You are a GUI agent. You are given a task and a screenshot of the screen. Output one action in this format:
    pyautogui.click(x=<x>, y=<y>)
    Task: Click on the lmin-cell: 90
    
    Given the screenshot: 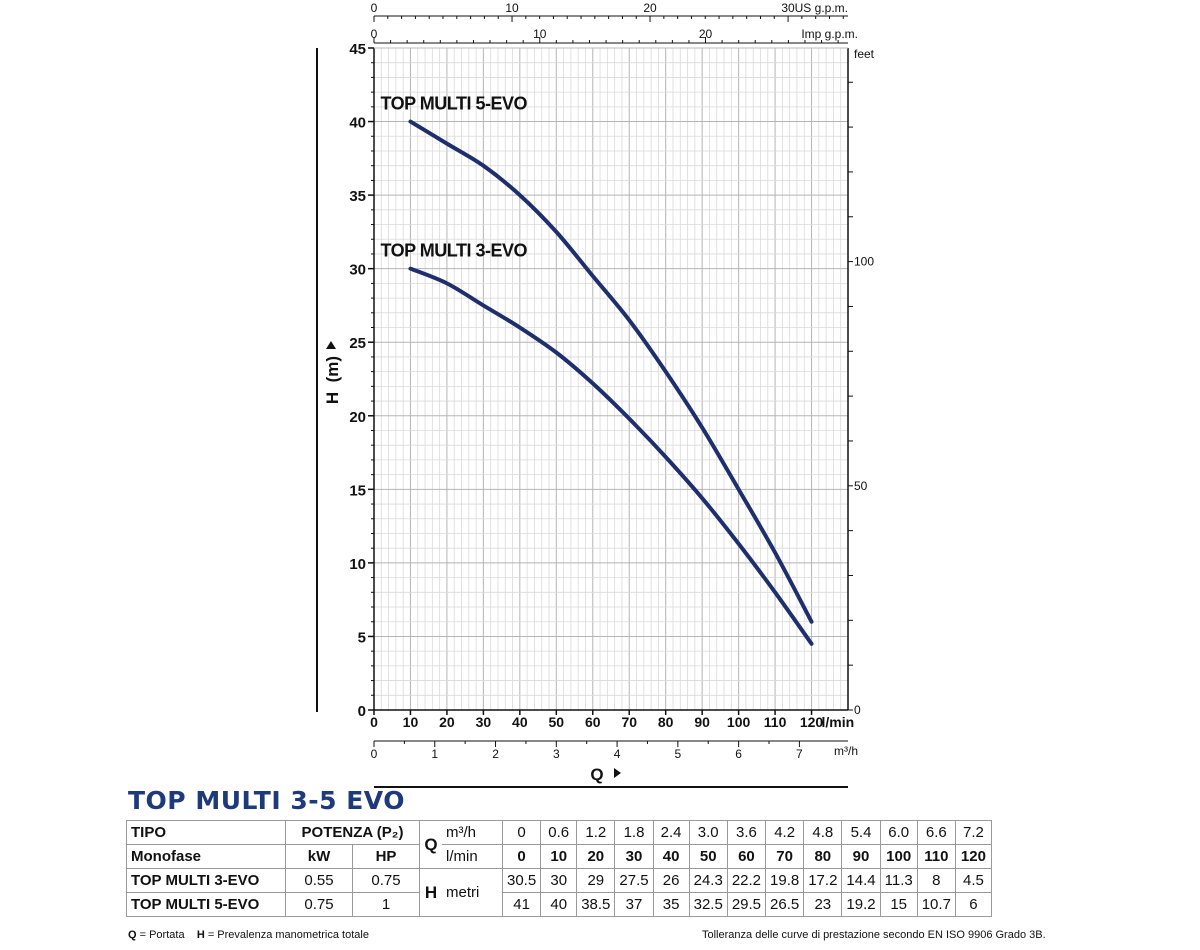 What is the action you would take?
    pyautogui.click(x=861, y=856)
    